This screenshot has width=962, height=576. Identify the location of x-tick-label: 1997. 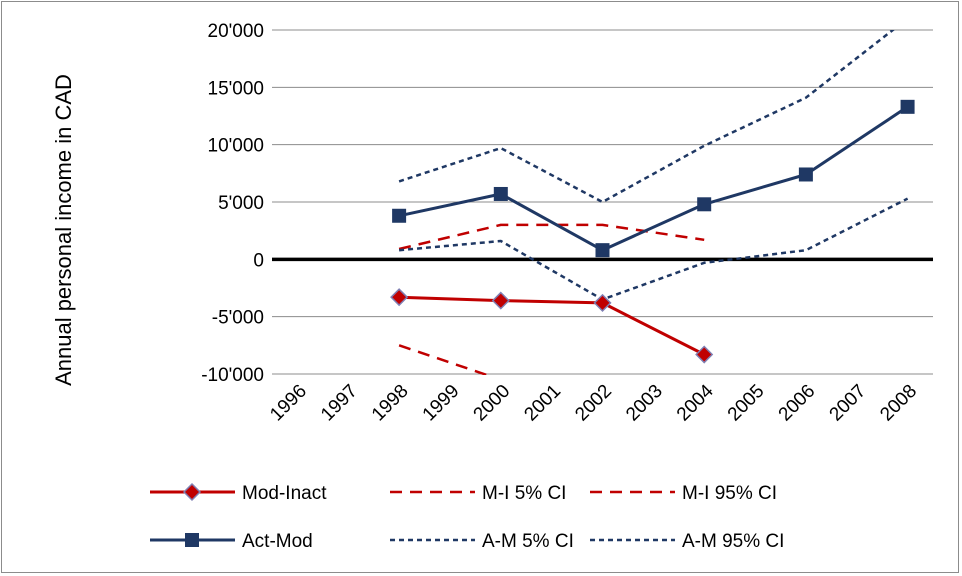
(339, 403).